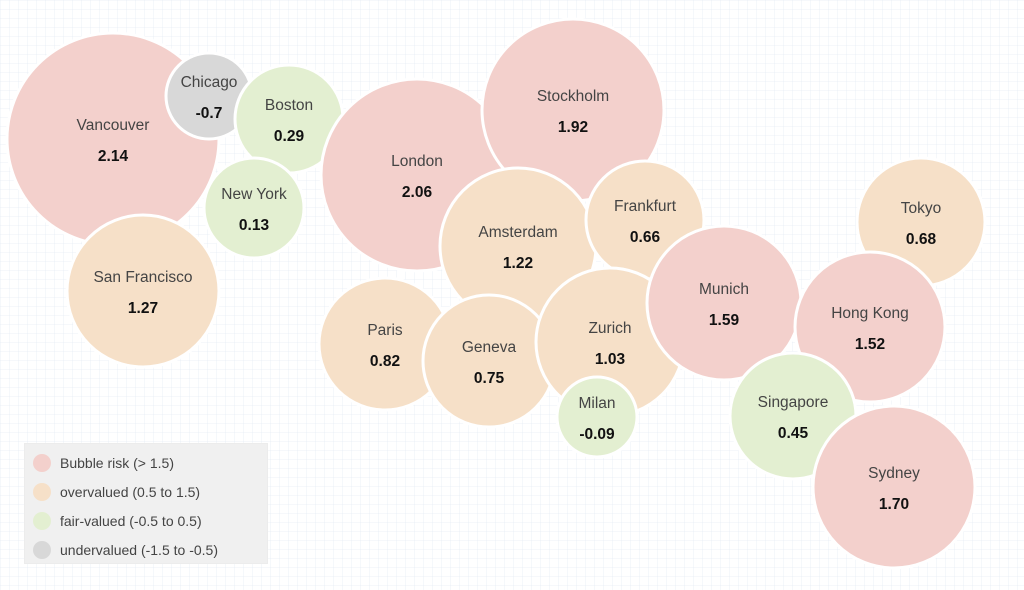 The image size is (1024, 590). What do you see at coordinates (131, 520) in the screenshot?
I see `legend-label: fair-valued (-0.5 to 0.5)` at bounding box center [131, 520].